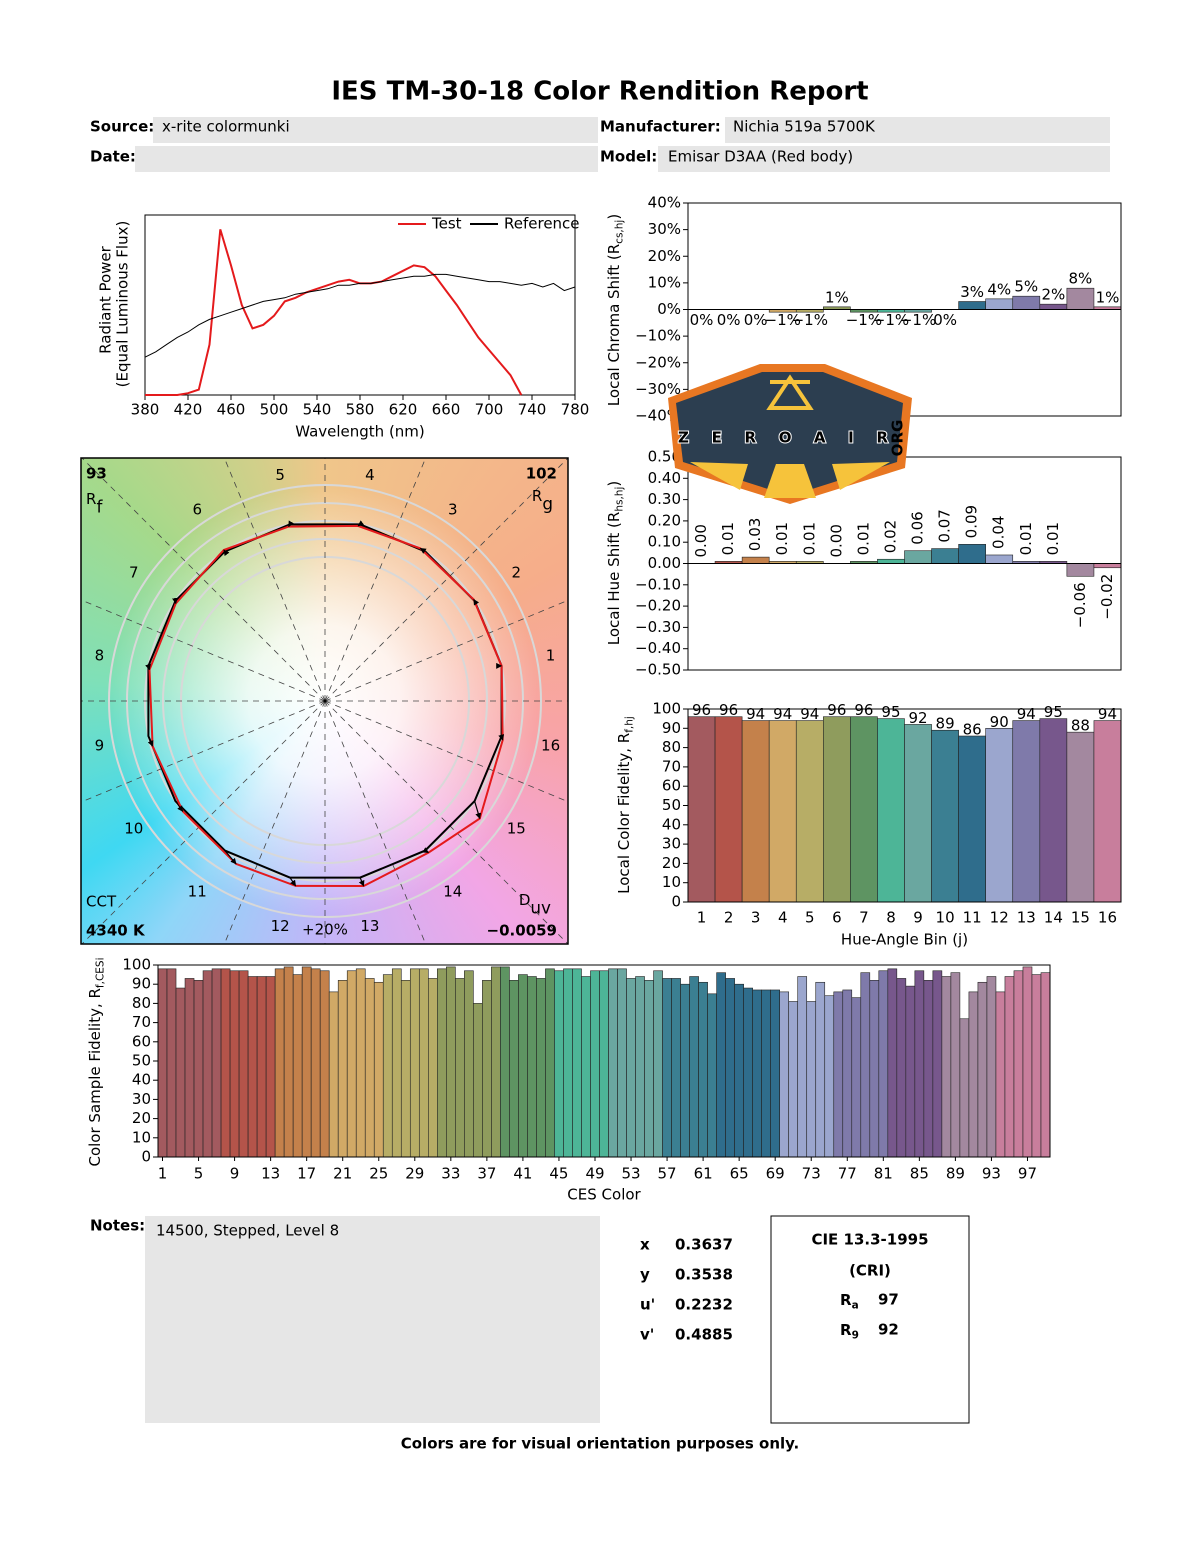  Describe the element at coordinates (542, 500) in the screenshot. I see `rg-symbol: Rg` at that location.